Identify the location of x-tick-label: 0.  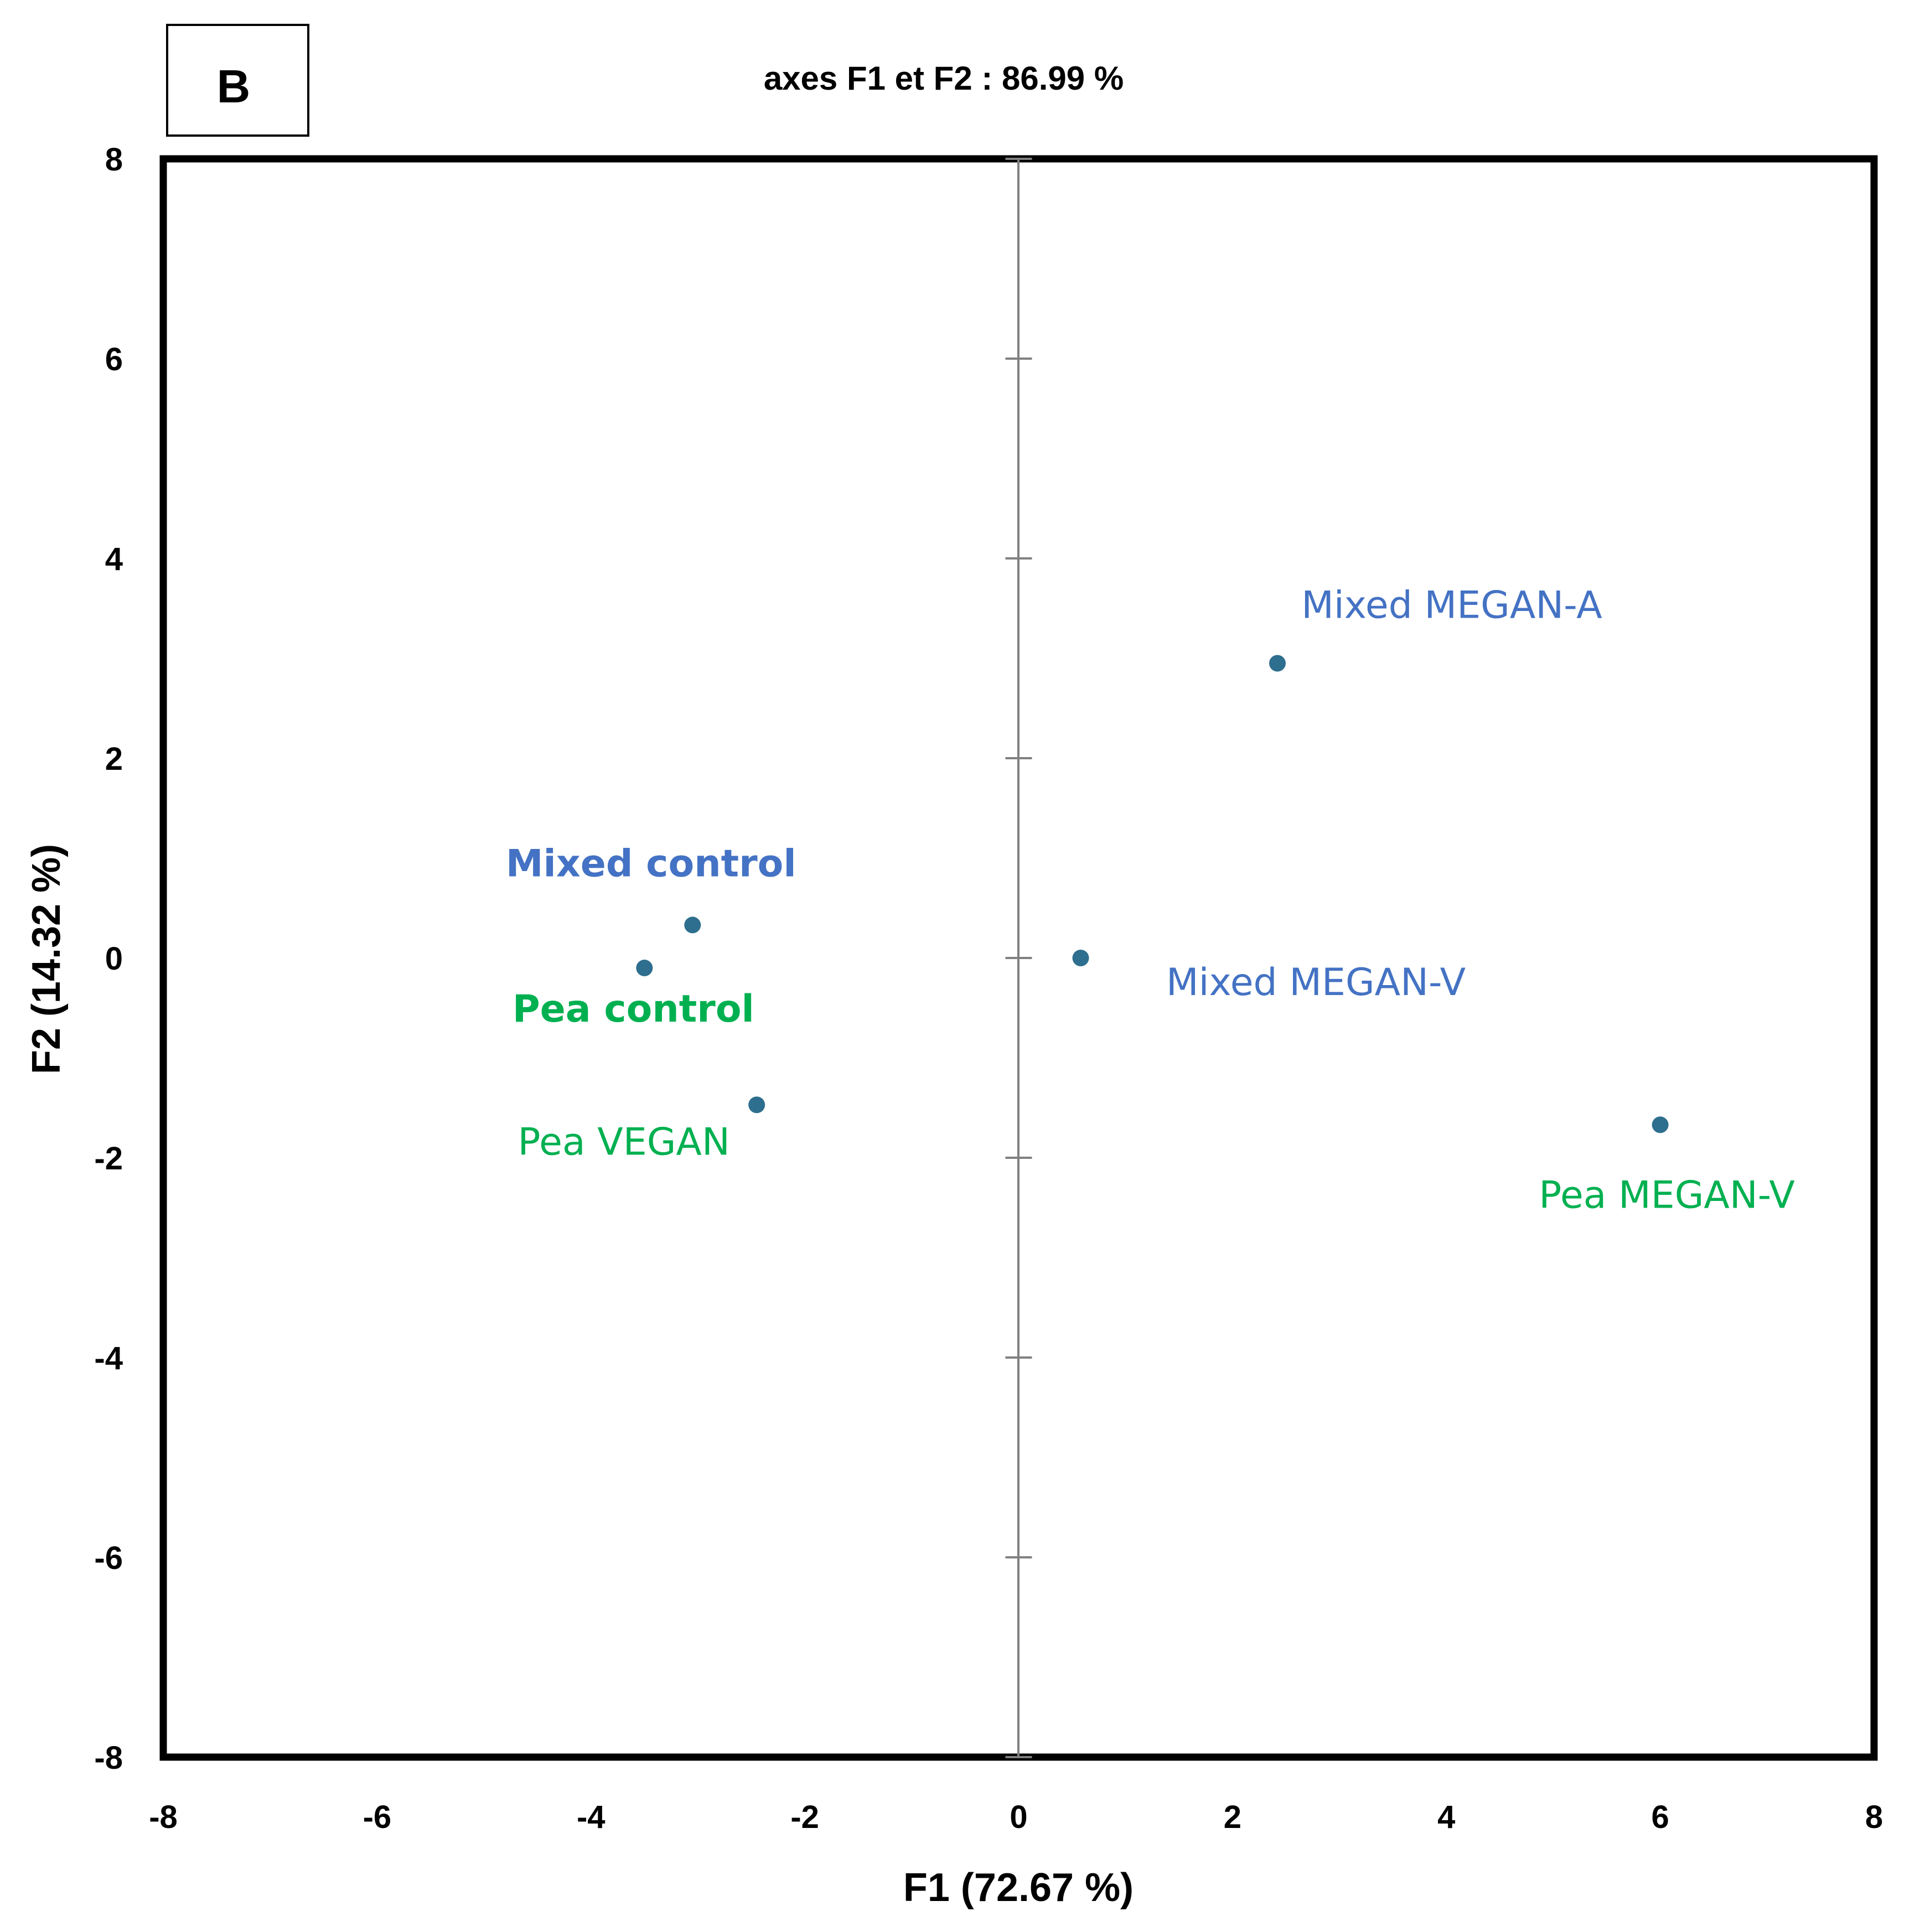
(1018, 1817).